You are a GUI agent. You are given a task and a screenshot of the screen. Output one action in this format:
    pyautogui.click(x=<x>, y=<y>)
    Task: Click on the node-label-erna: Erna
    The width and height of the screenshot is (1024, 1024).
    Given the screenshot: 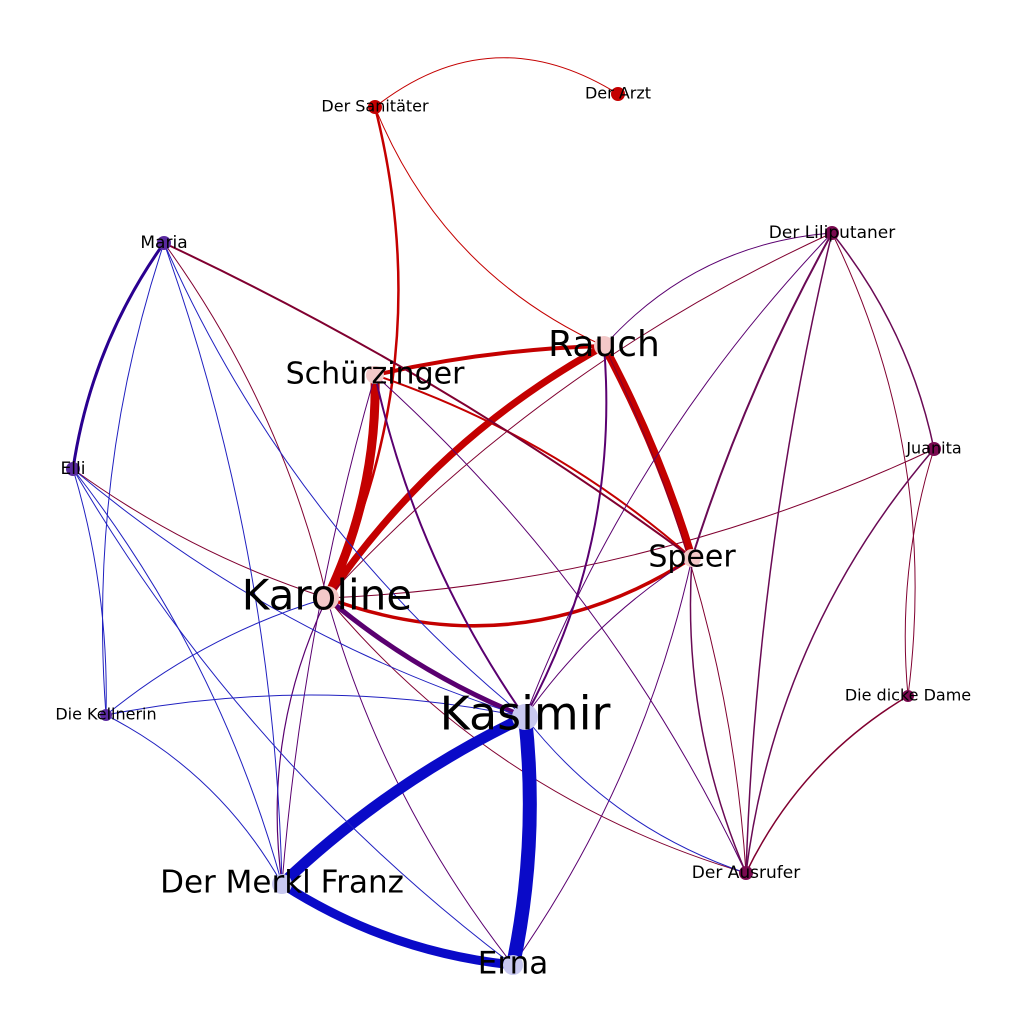 What is the action you would take?
    pyautogui.click(x=513, y=964)
    